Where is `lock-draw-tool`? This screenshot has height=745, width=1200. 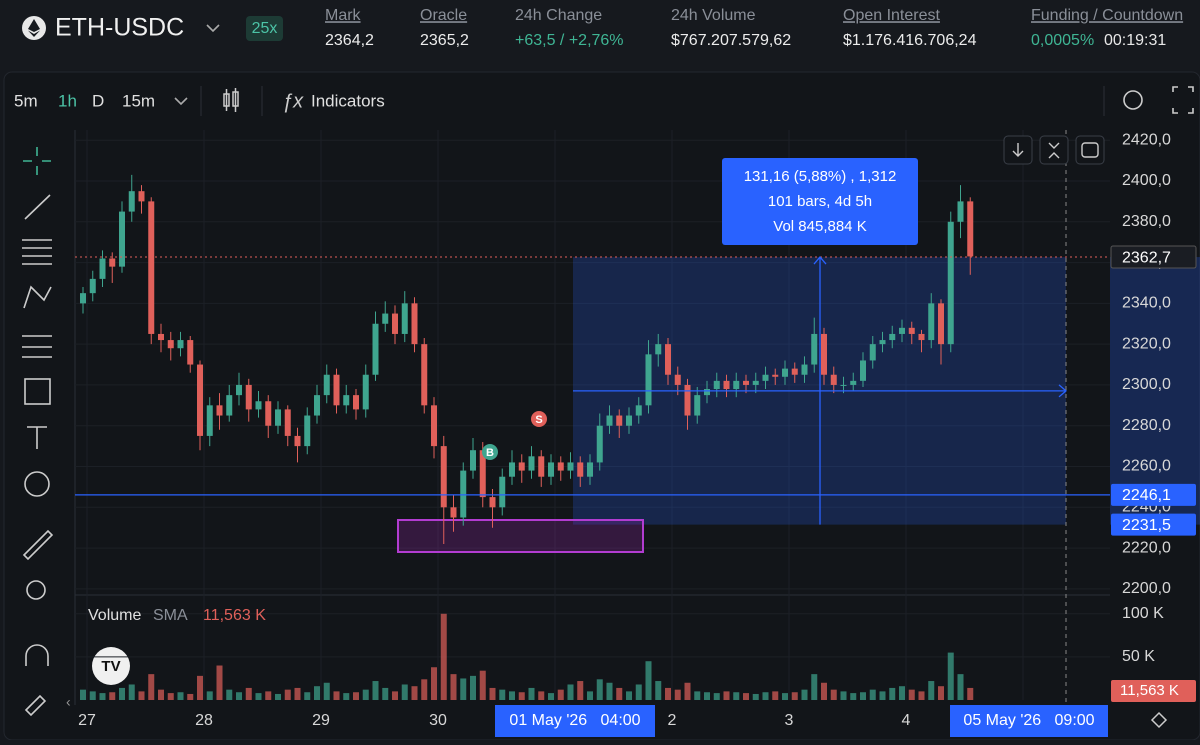
lock-draw-tool is located at coordinates (35, 705).